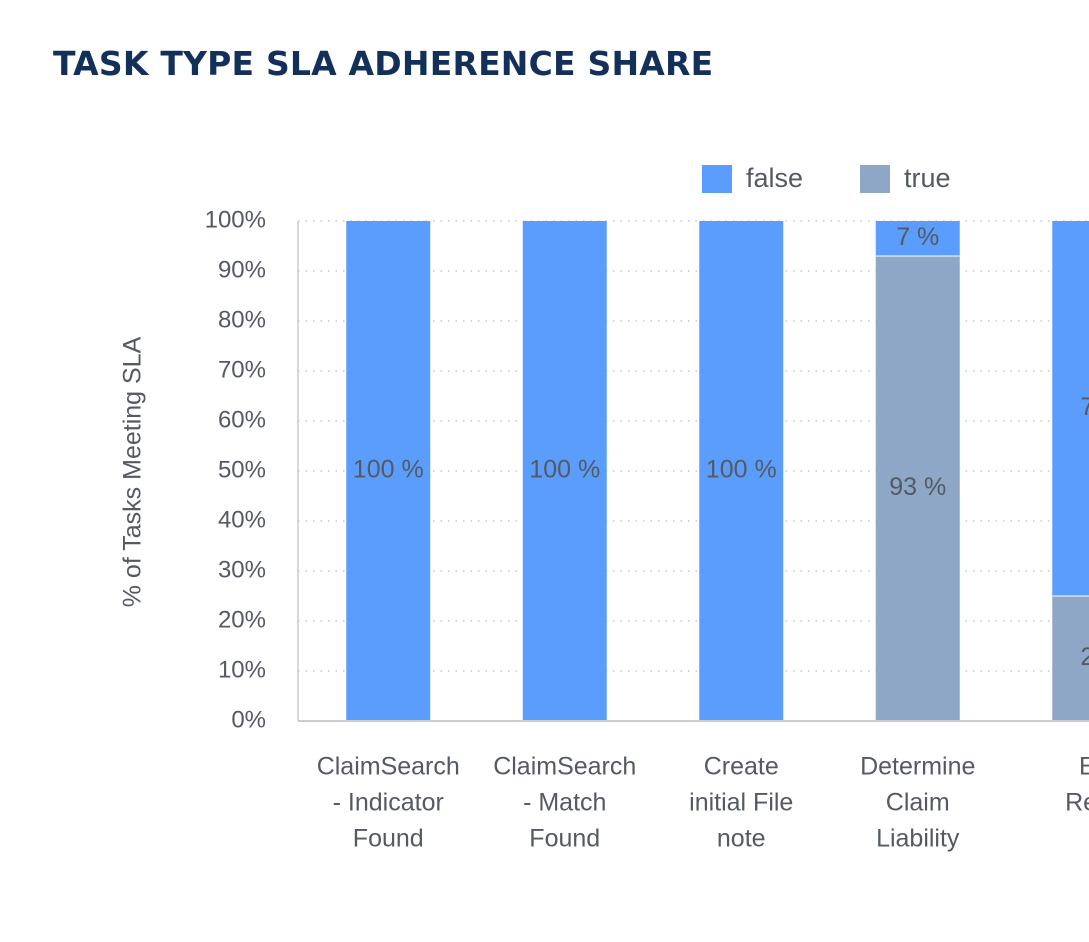 This screenshot has height=942, width=1089. I want to click on y-axis-ticks: 0% 10% 20% 30% 40% 50% 60% 70% 80% 90% 100%, so click(235, 469).